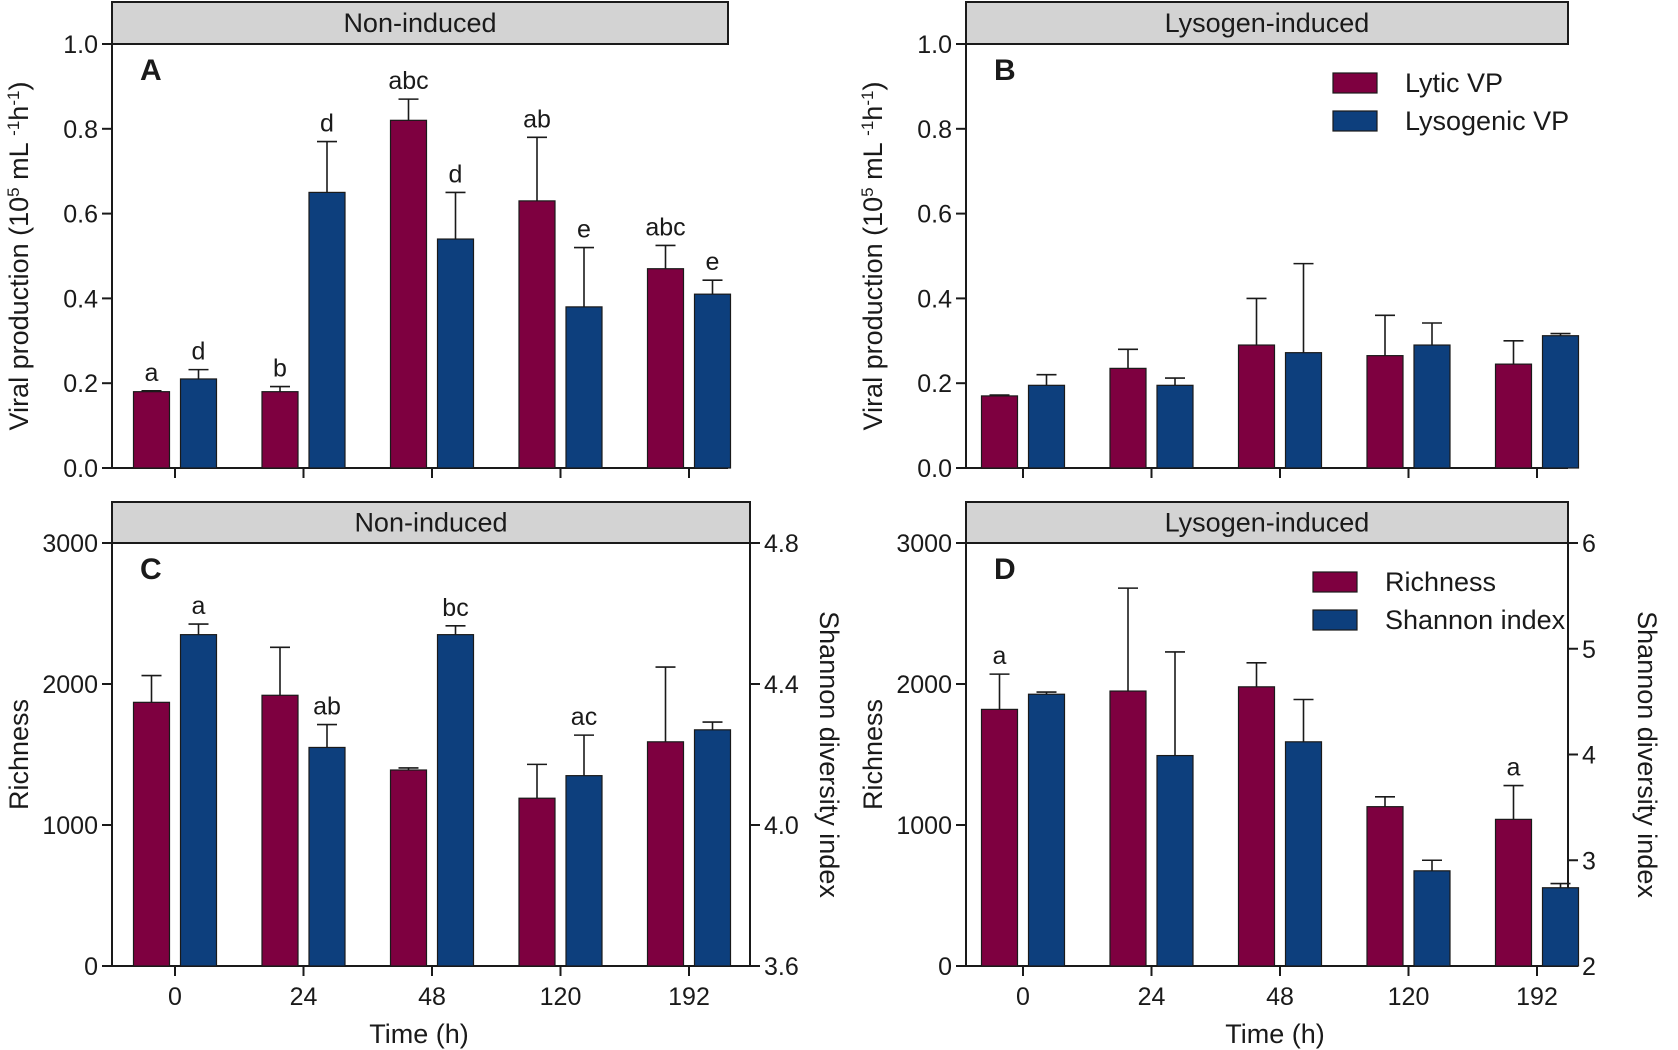  Describe the element at coordinates (455, 608) in the screenshot. I see `significance-letter: bc` at that location.